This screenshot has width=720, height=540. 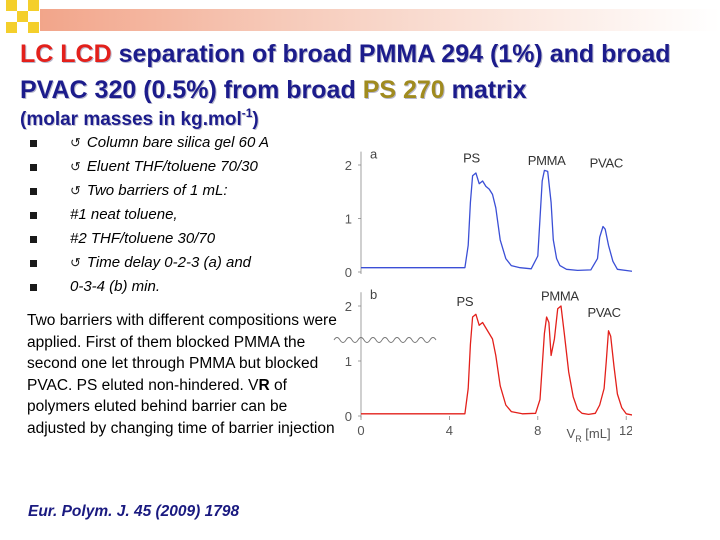 I want to click on bullet-text: Time delay 0-2-3 (a) and, so click(x=169, y=262).